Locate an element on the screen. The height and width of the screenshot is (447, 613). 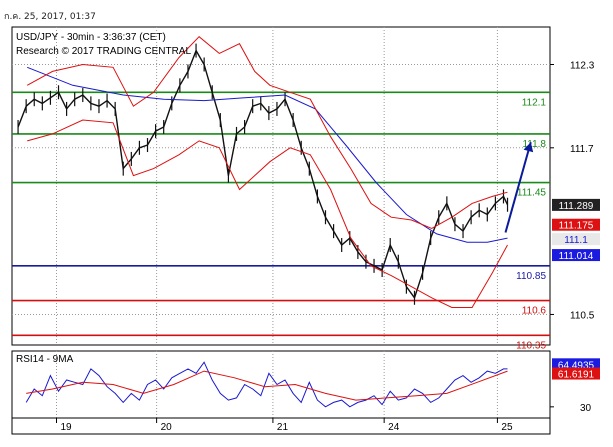
level-label: 111.8 is located at coordinates (534, 144).